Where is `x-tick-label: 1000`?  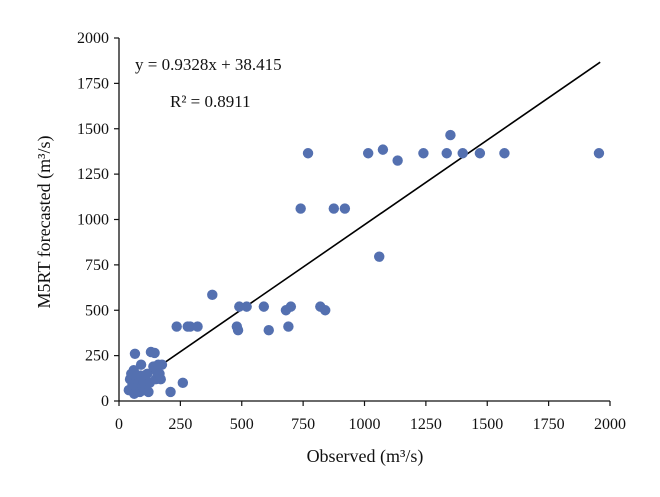 x-tick-label: 1000 is located at coordinates (365, 424).